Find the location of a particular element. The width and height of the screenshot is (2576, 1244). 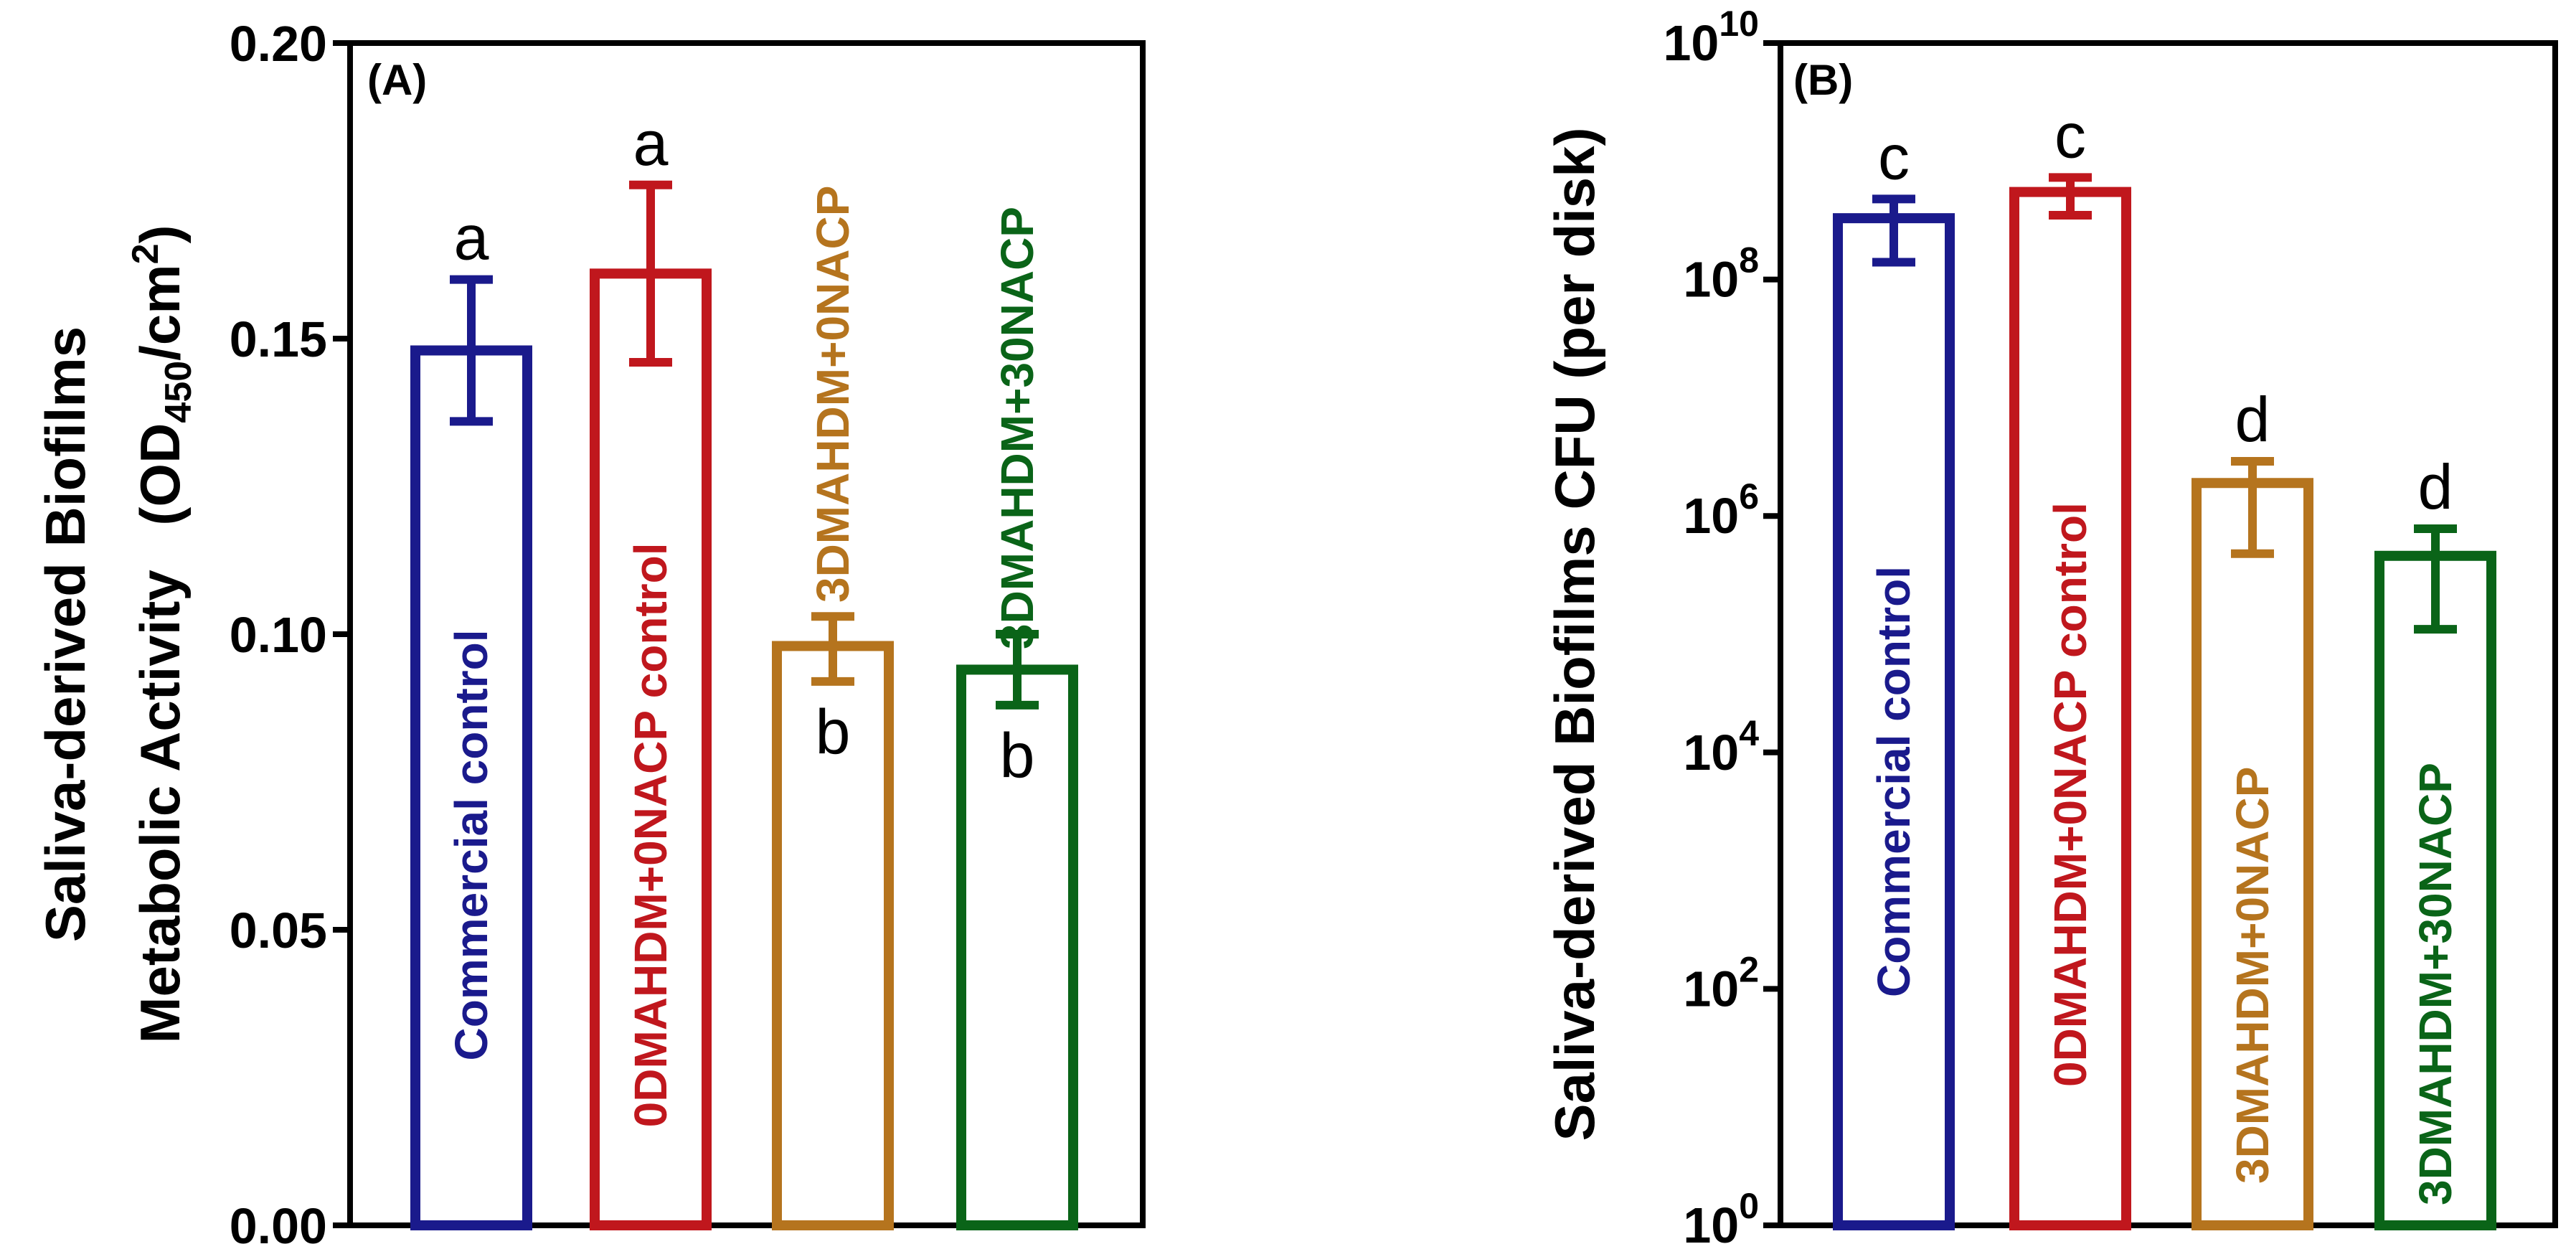

y-tick-label: 10⁰ is located at coordinates (1721, 1215).